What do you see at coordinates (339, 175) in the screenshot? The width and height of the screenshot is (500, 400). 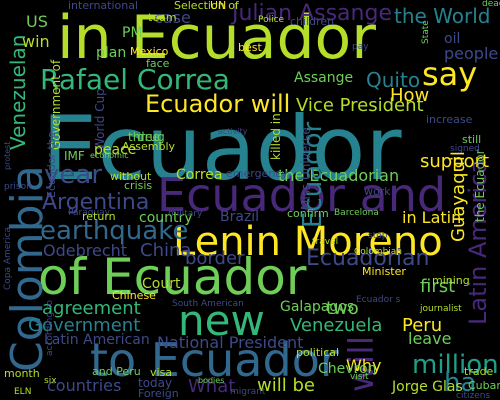 I see `cloud-word-the-ecuadorian: the Ecuadorian` at bounding box center [339, 175].